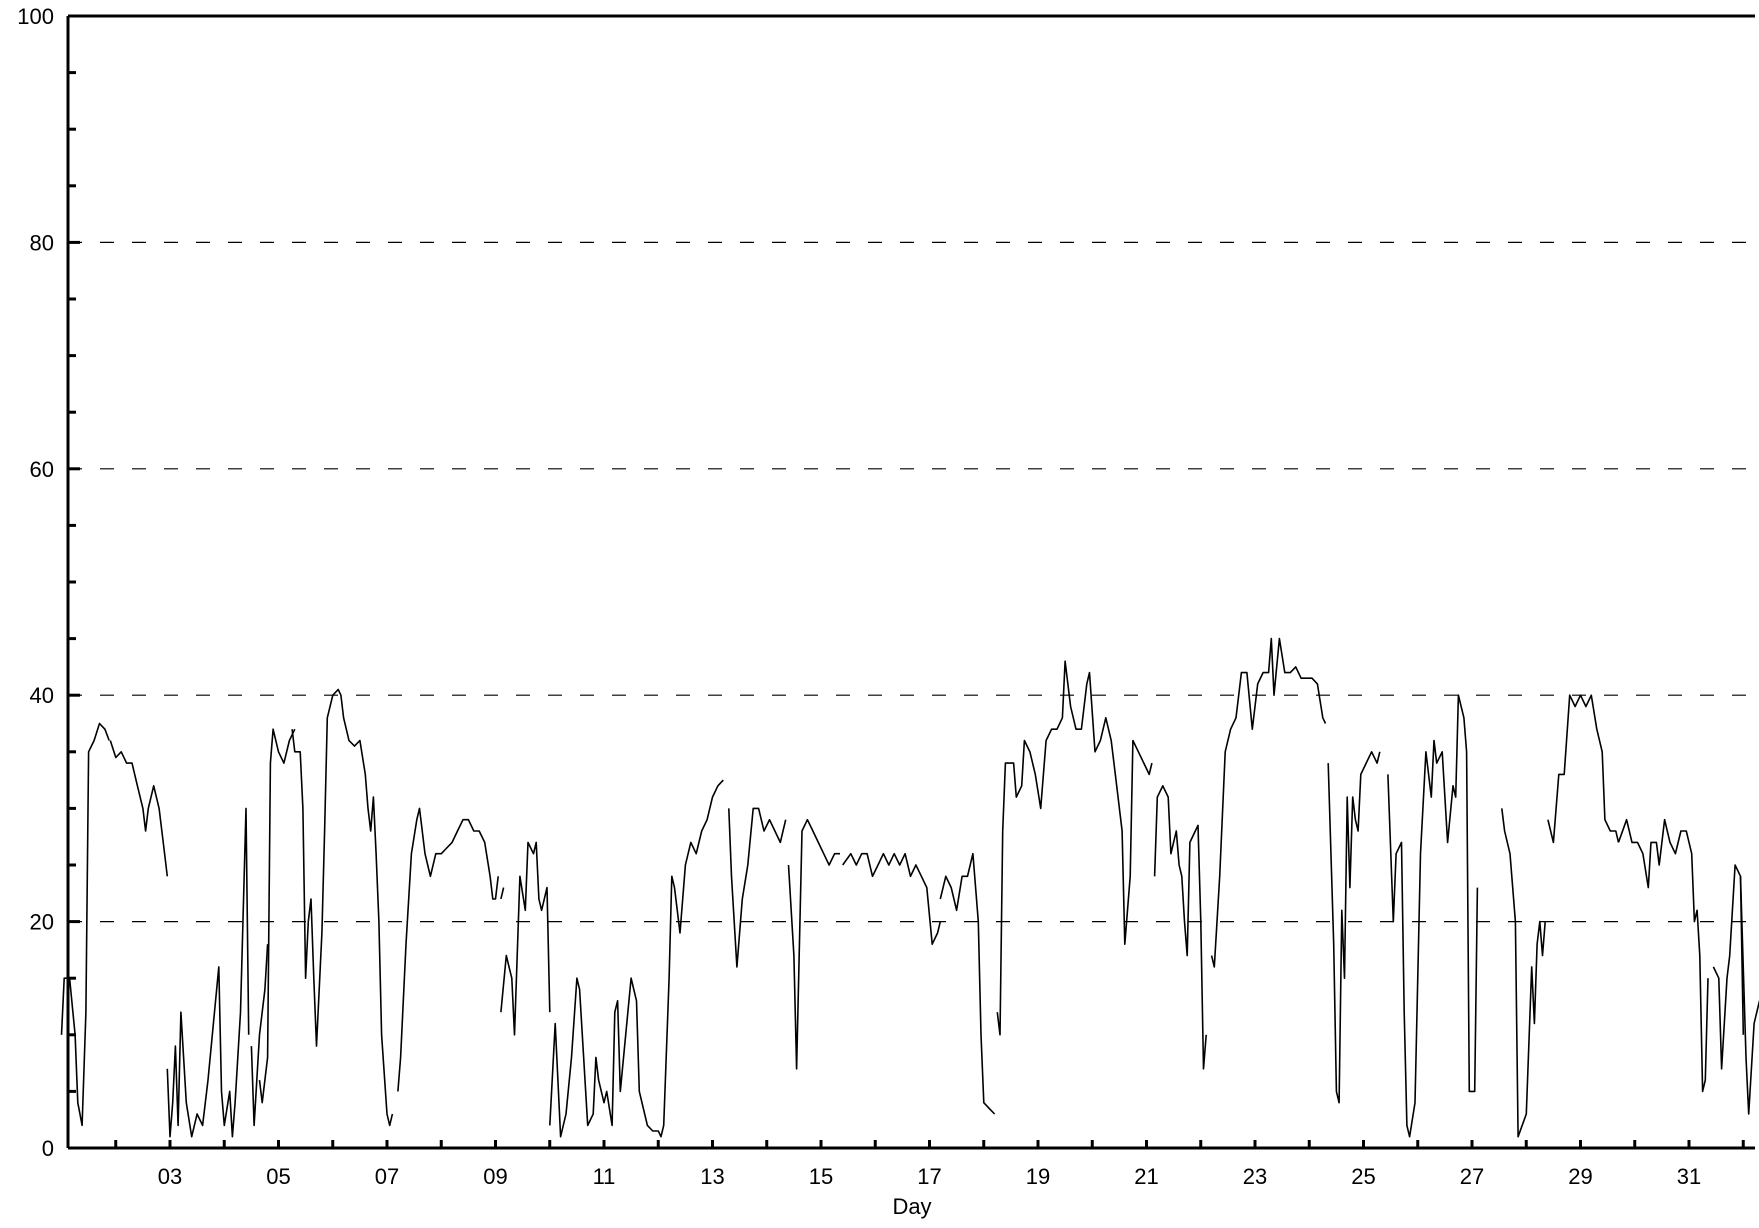 Image resolution: width=1759 pixels, height=1228 pixels. What do you see at coordinates (1580, 1176) in the screenshot?
I see `x-tick-label: 29` at bounding box center [1580, 1176].